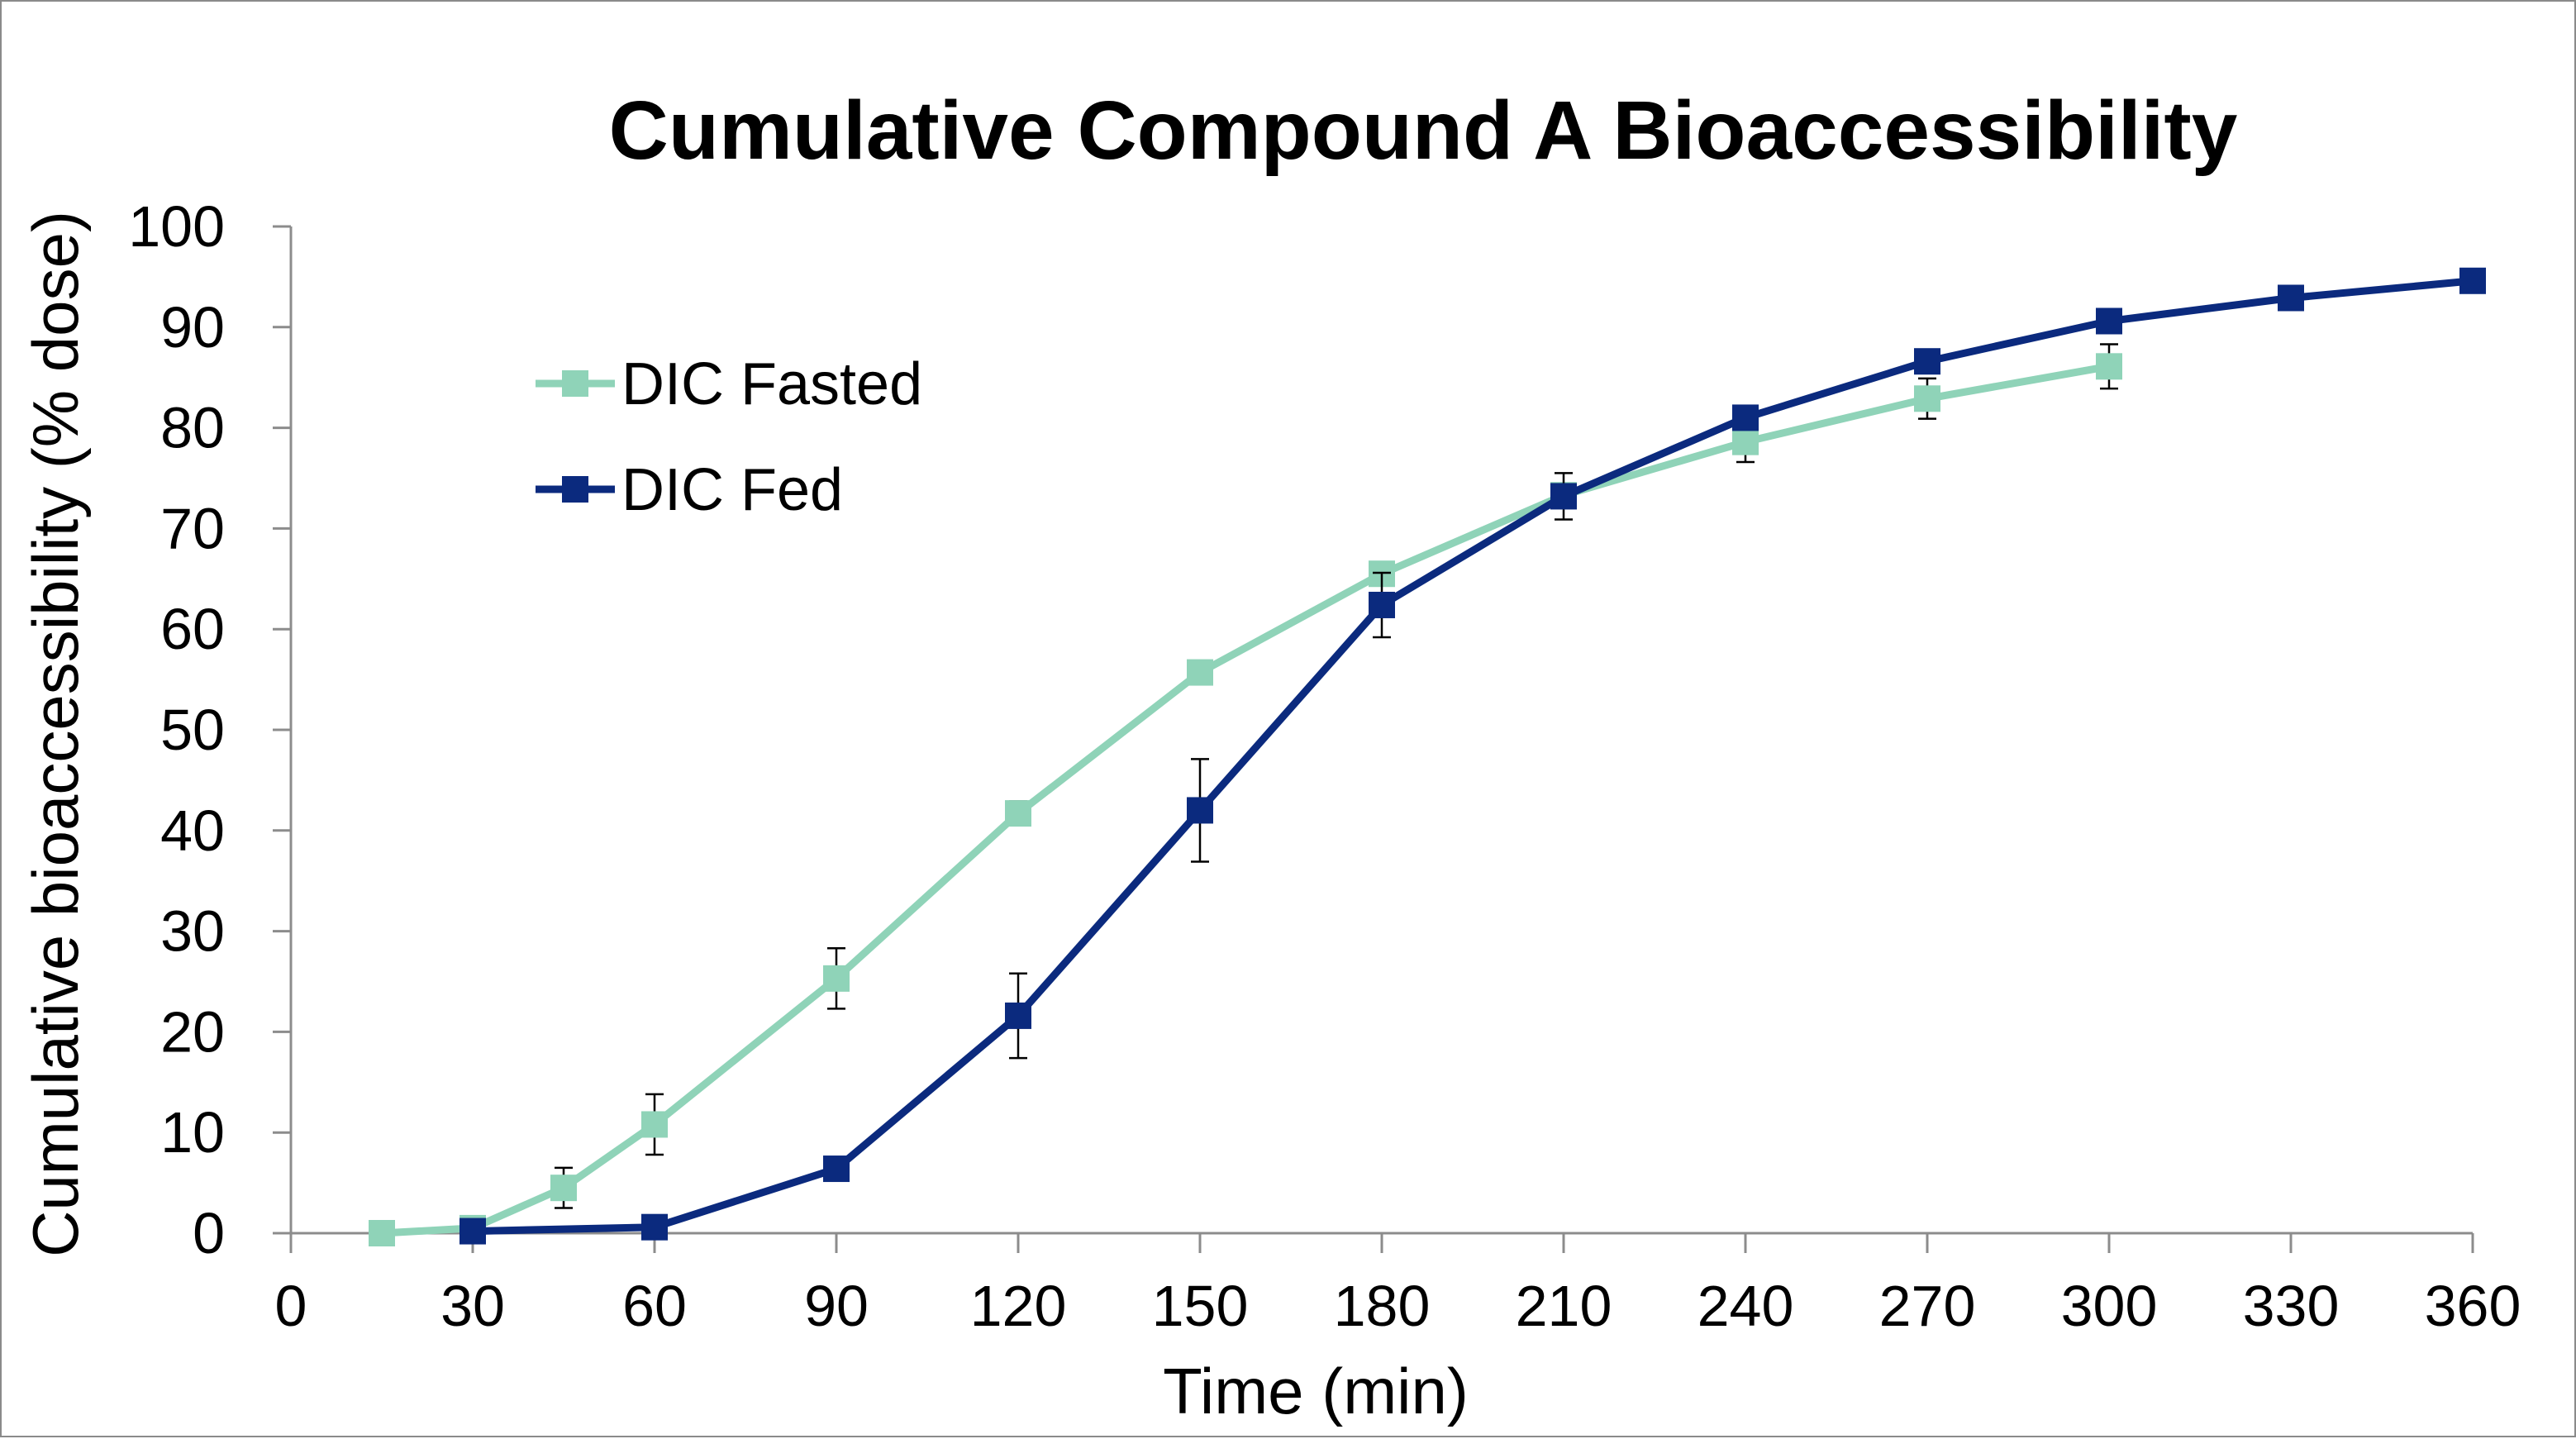 The image size is (2576, 1439). I want to click on x-tick-label: 30, so click(473, 1306).